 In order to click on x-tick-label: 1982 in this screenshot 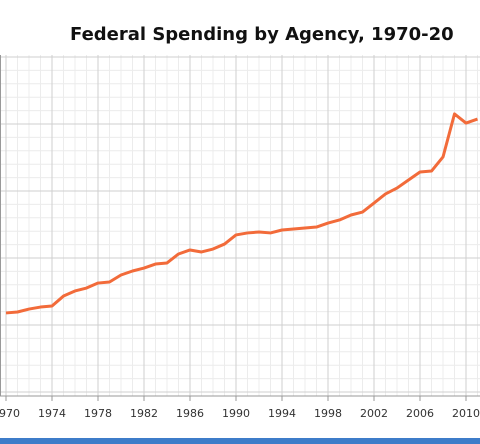, I will do `click(144, 413)`.